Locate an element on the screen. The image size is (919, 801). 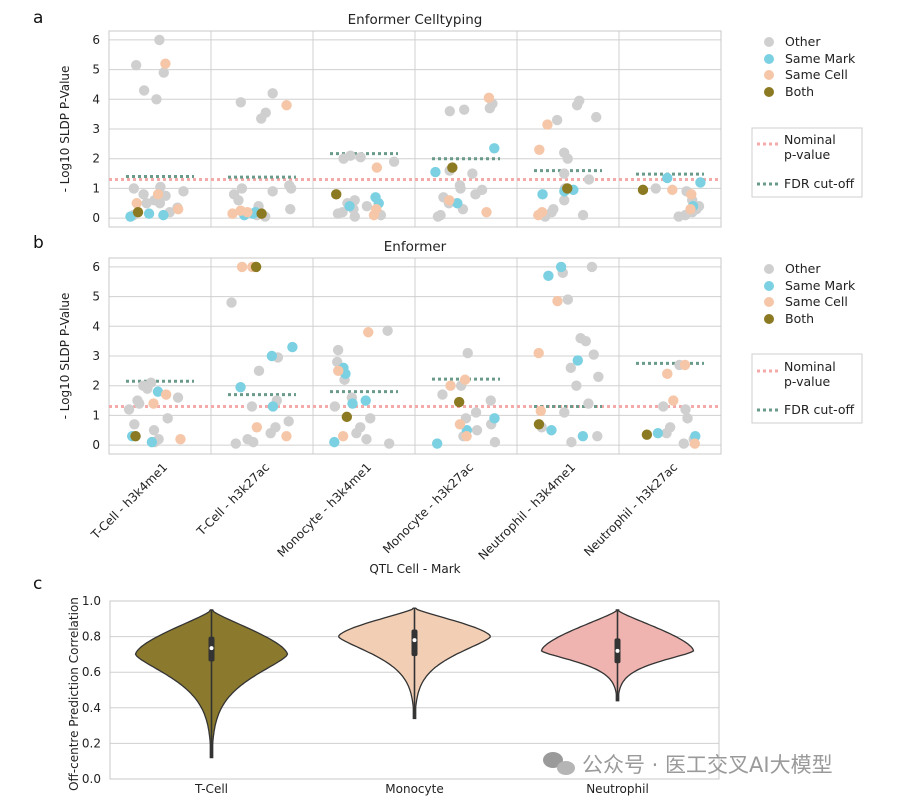
watermark: 公众号 · 医工交叉AI大模型 is located at coordinates (688, 764).